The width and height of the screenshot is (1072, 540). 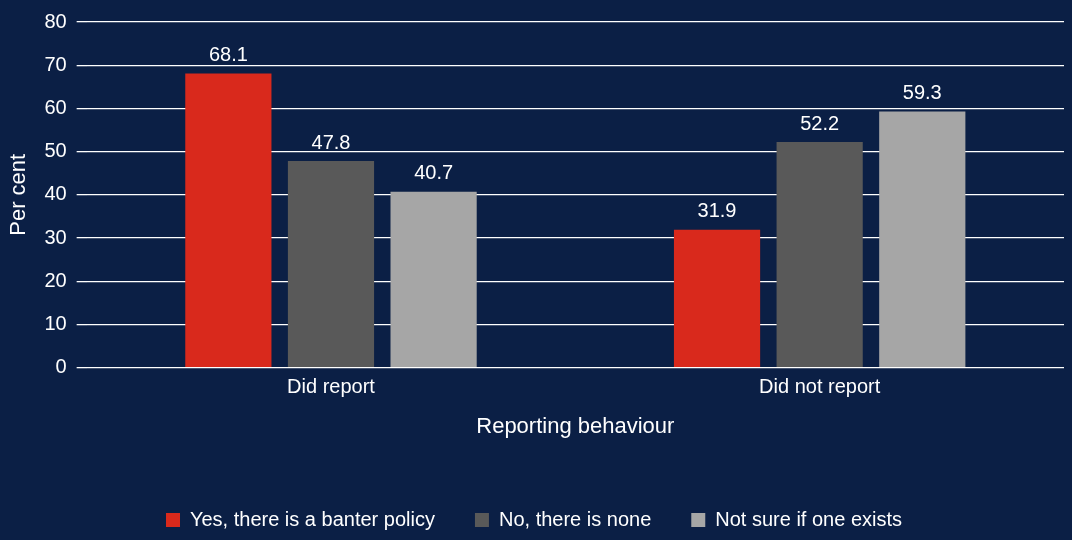 What do you see at coordinates (55, 150) in the screenshot?
I see `y-tick-label: 50` at bounding box center [55, 150].